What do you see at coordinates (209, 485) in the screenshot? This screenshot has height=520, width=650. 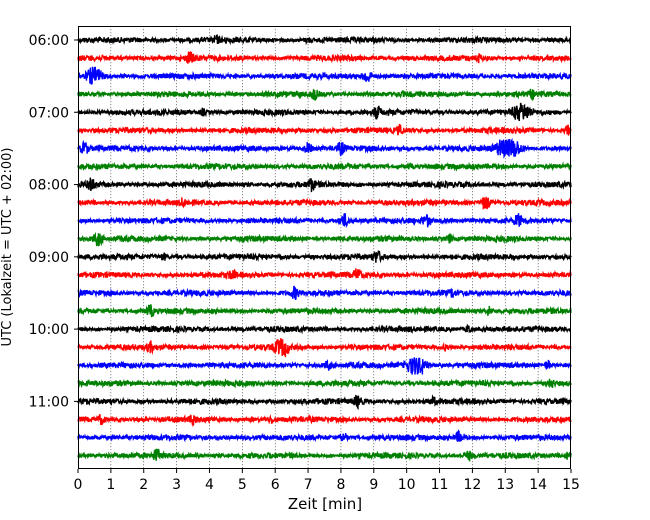 I see `x-tick-label: 4` at bounding box center [209, 485].